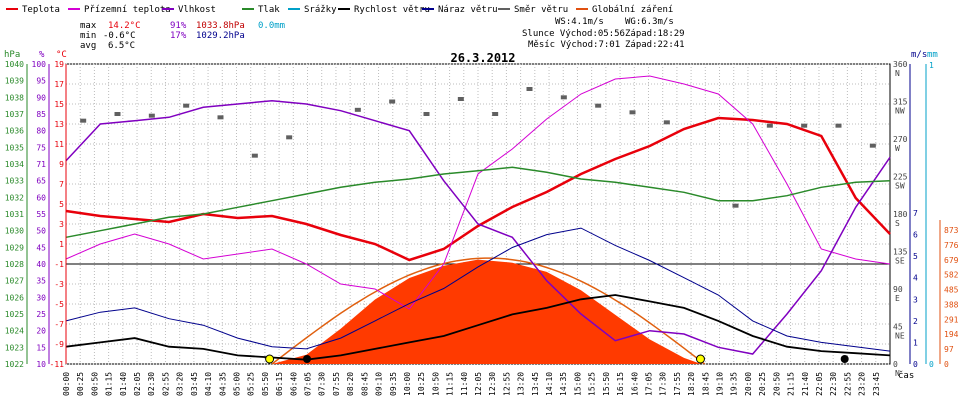 This screenshot has width=966, height=404. I want to click on radiation-tick-label: 582, so click(951, 275).